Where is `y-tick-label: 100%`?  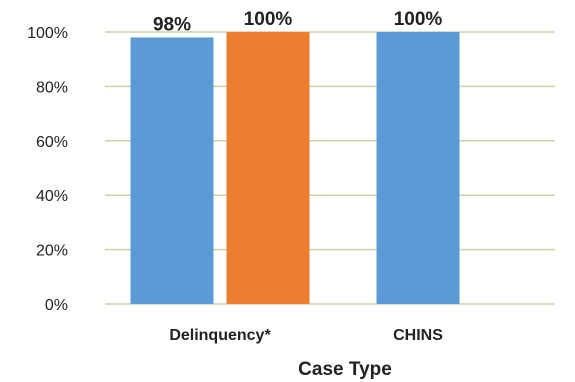 y-tick-label: 100% is located at coordinates (47, 33).